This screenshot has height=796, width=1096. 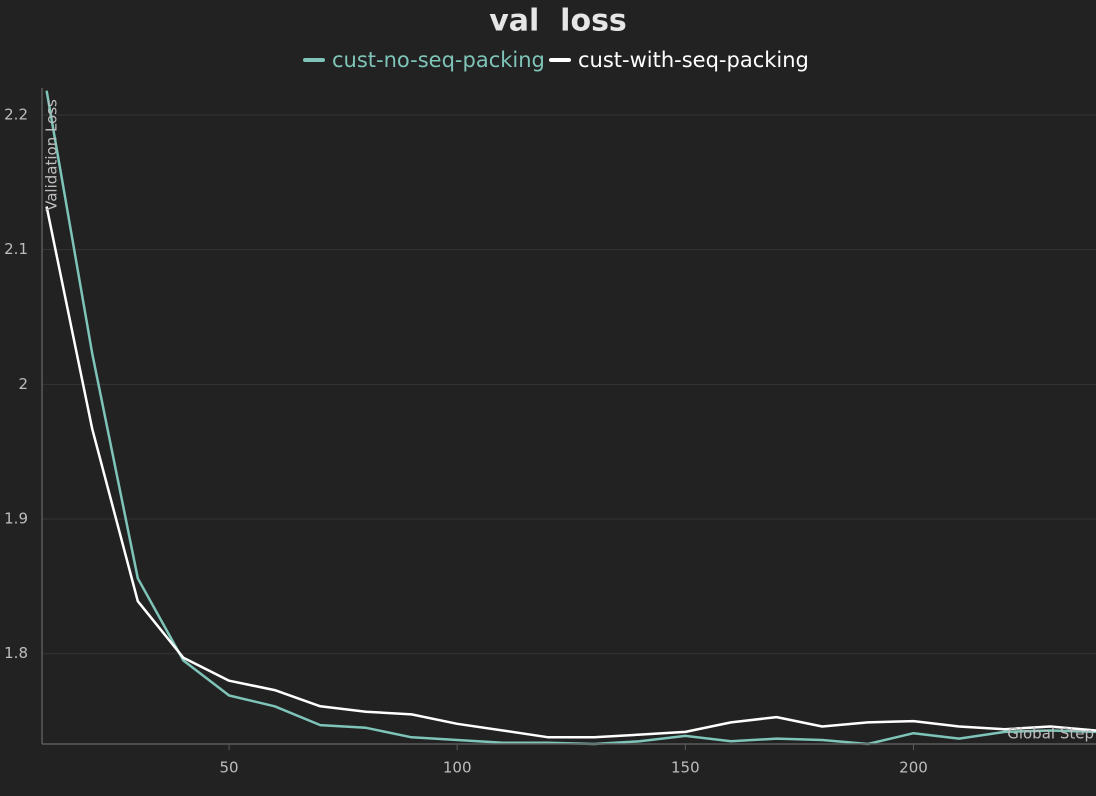 I want to click on y-tick-label: 1.8, so click(x=16, y=653).